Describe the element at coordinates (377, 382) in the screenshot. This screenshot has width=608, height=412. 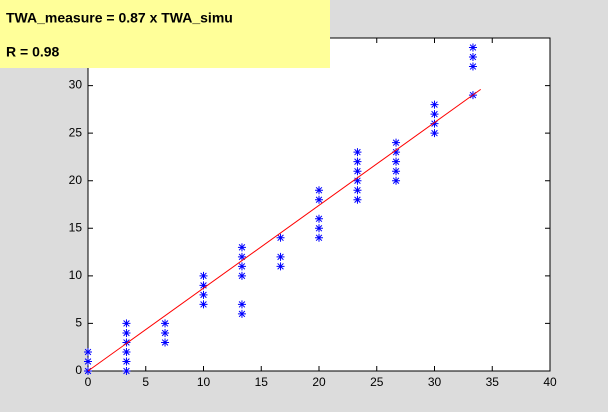
I see `x-tick-label: 25` at that location.